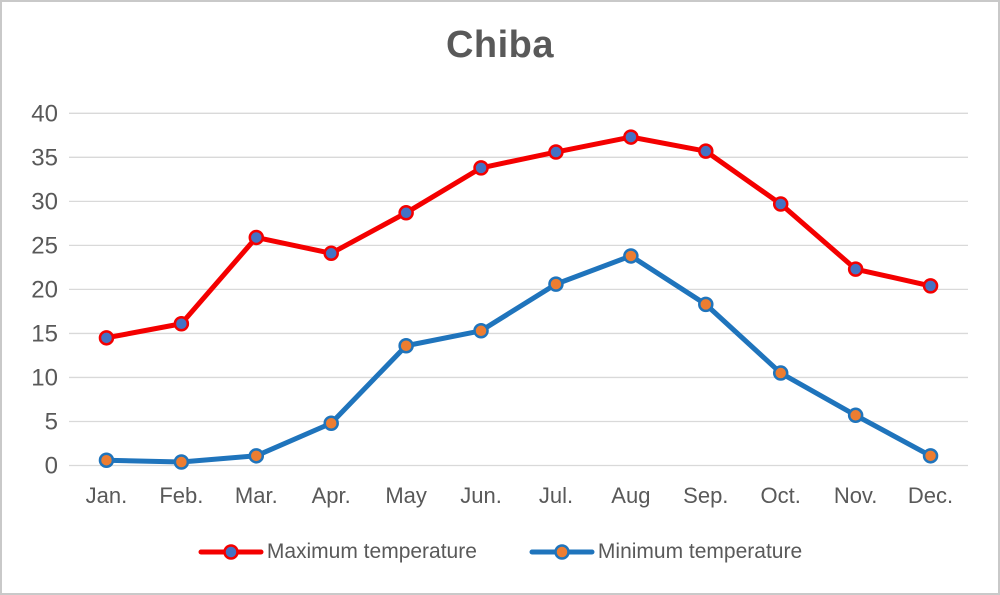  I want to click on svg-text: Dec., so click(930, 495).